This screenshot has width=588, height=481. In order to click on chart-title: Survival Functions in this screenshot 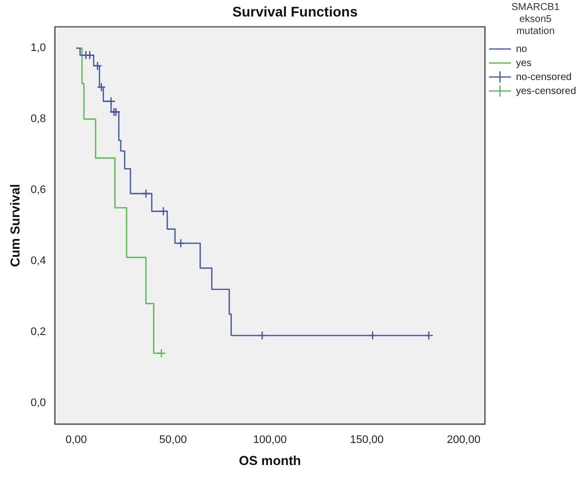, I will do `click(295, 11)`.